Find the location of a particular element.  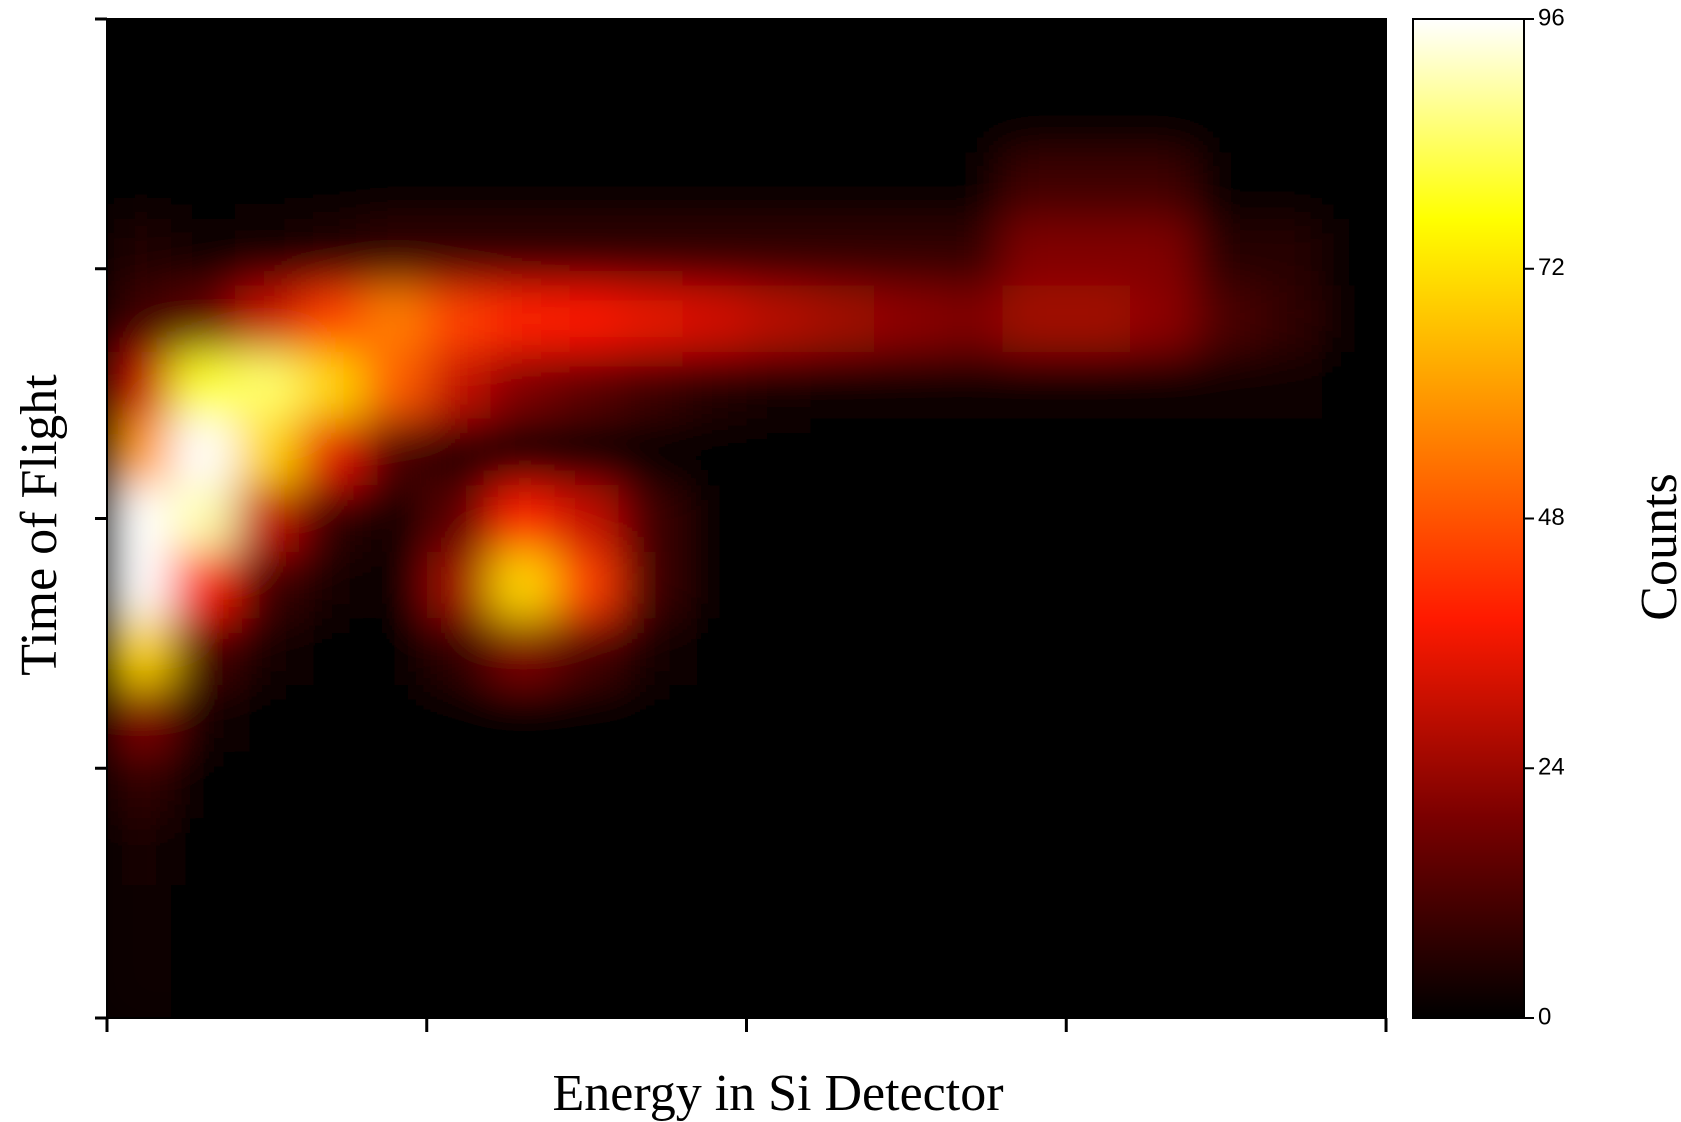

colorbar-tick-label: 48 is located at coordinates (1551, 517).